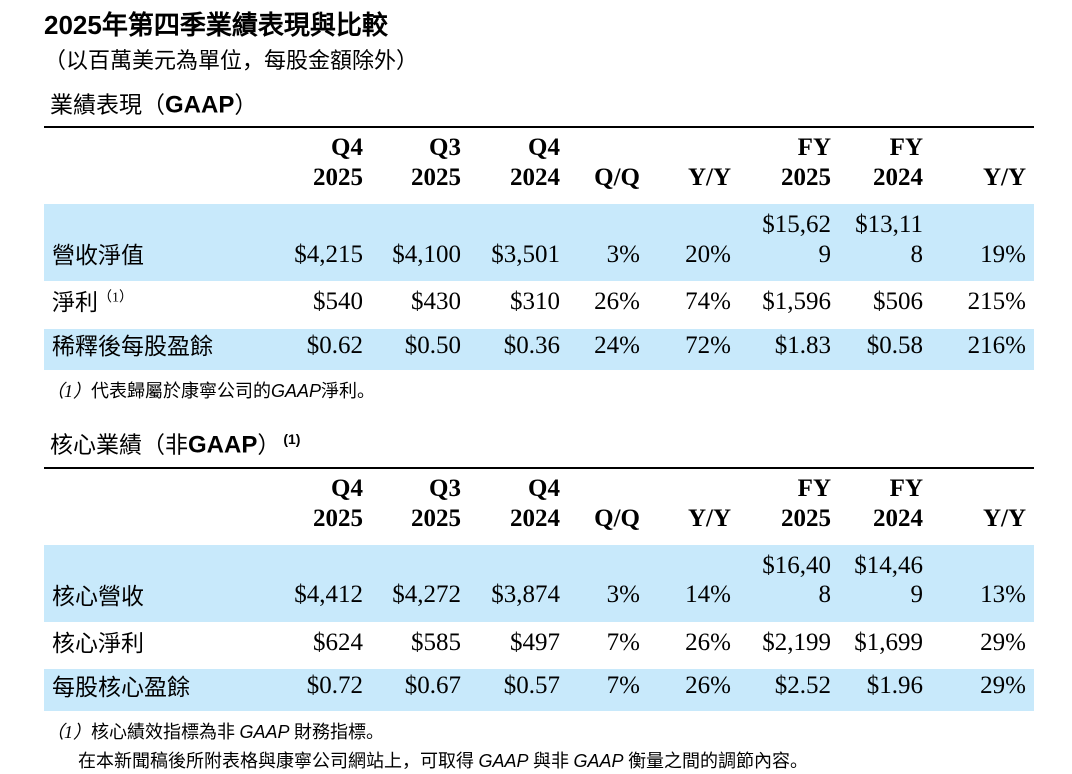  What do you see at coordinates (802, 686) in the screenshot?
I see `value-cell: $2.52` at bounding box center [802, 686].